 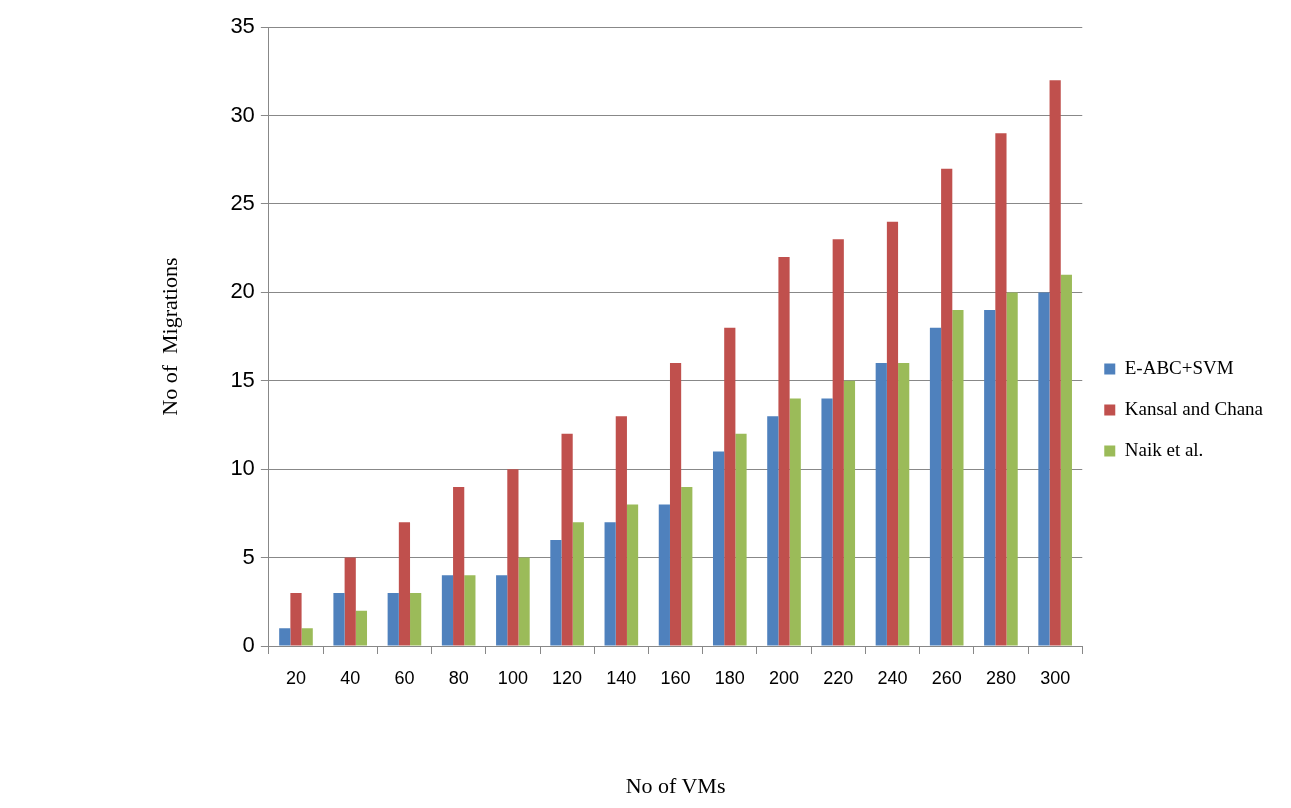 I want to click on x-tick-label: 200, so click(x=784, y=677).